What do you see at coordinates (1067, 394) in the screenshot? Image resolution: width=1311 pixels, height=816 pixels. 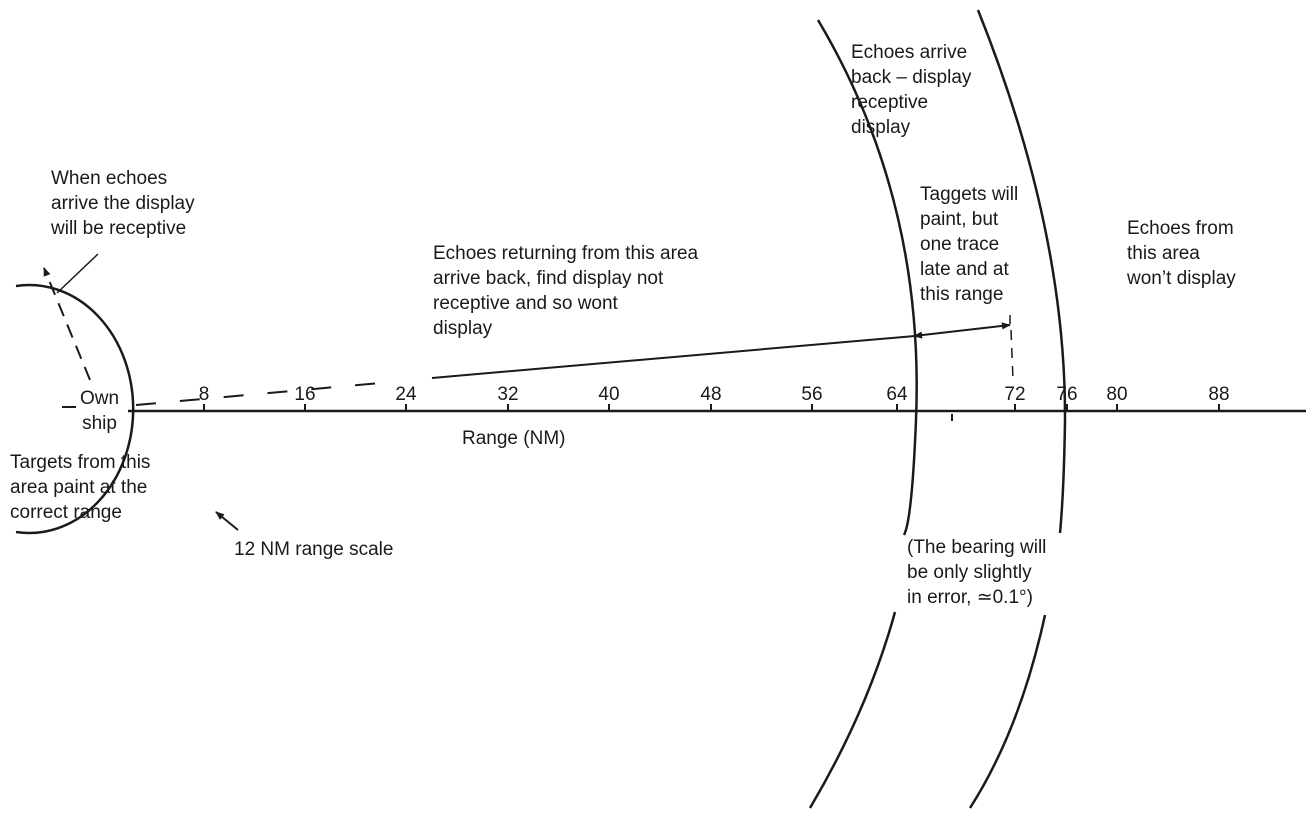 I see `tick-label-76: 76` at bounding box center [1067, 394].